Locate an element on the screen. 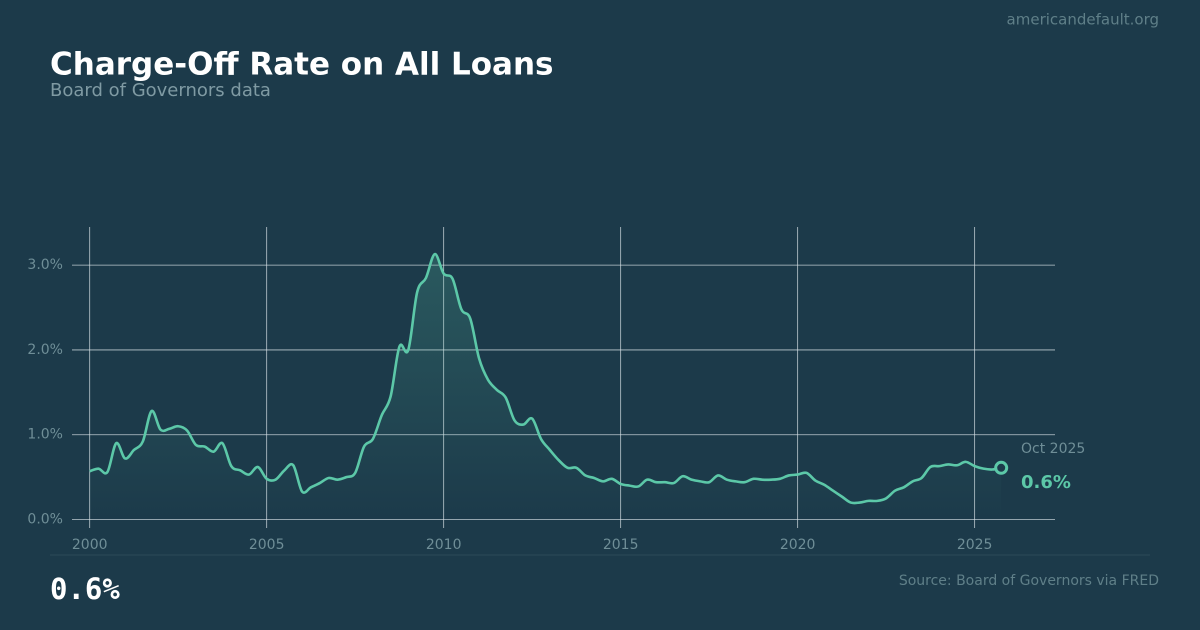 The width and height of the screenshot is (1200, 630). y-tick-label: 2.0% is located at coordinates (45, 350).